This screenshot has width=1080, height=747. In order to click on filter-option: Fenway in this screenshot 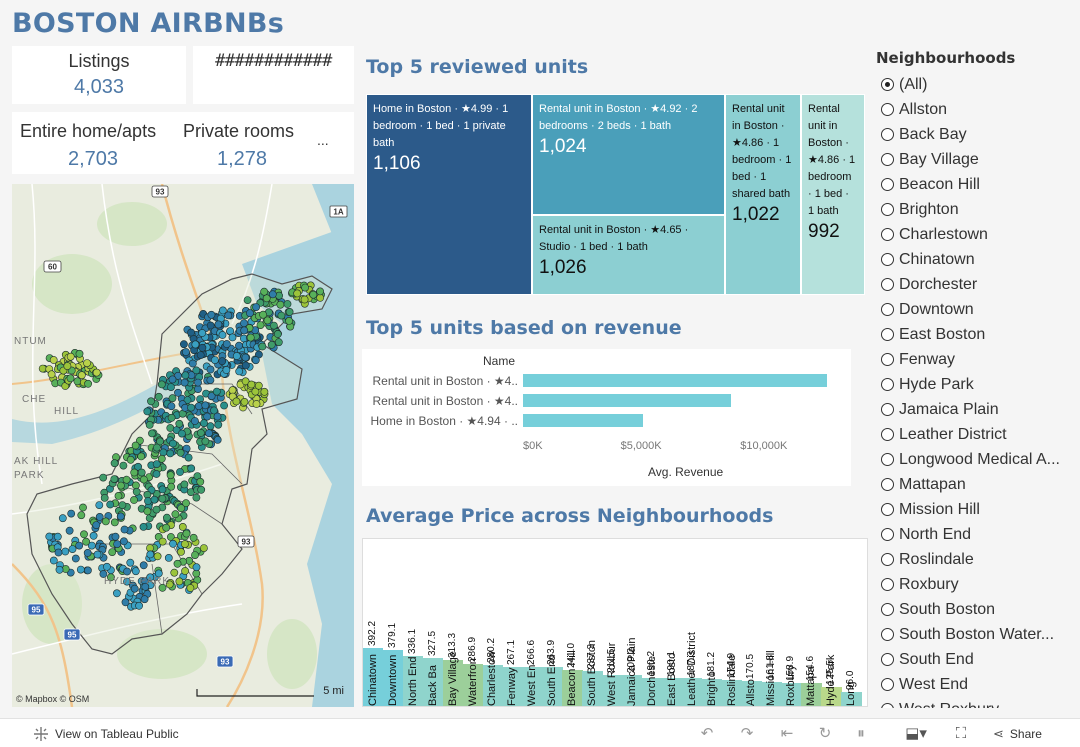, I will do `click(975, 359)`.